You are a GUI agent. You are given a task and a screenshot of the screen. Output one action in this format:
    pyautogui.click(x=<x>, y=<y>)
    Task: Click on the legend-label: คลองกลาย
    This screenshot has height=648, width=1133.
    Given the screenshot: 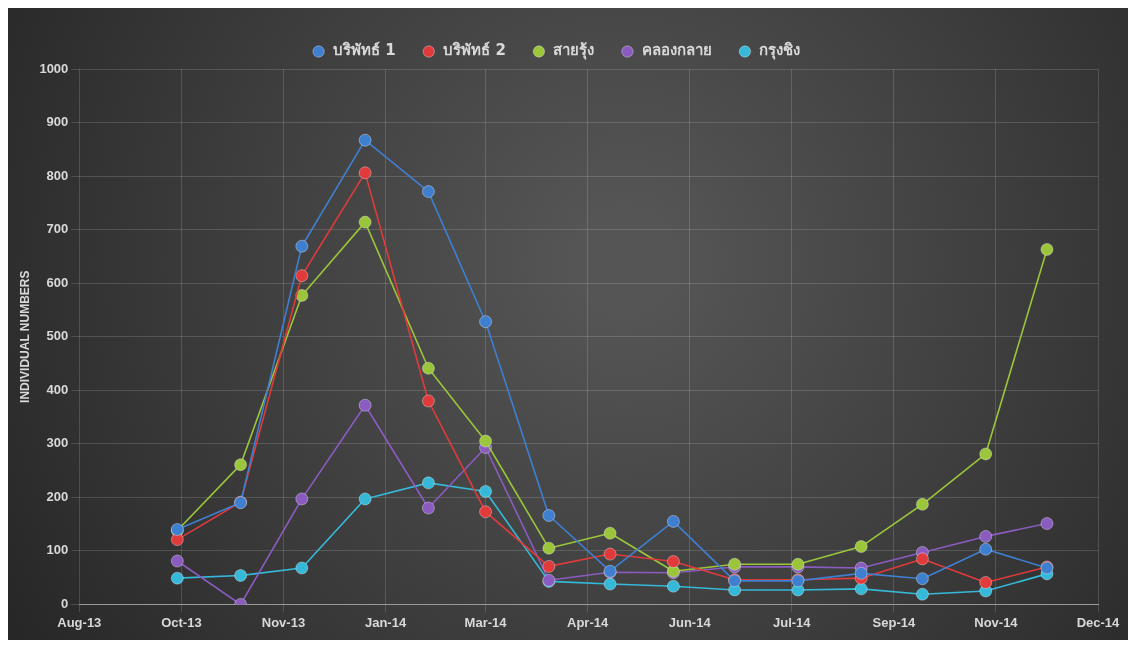 What is the action you would take?
    pyautogui.click(x=676, y=50)
    